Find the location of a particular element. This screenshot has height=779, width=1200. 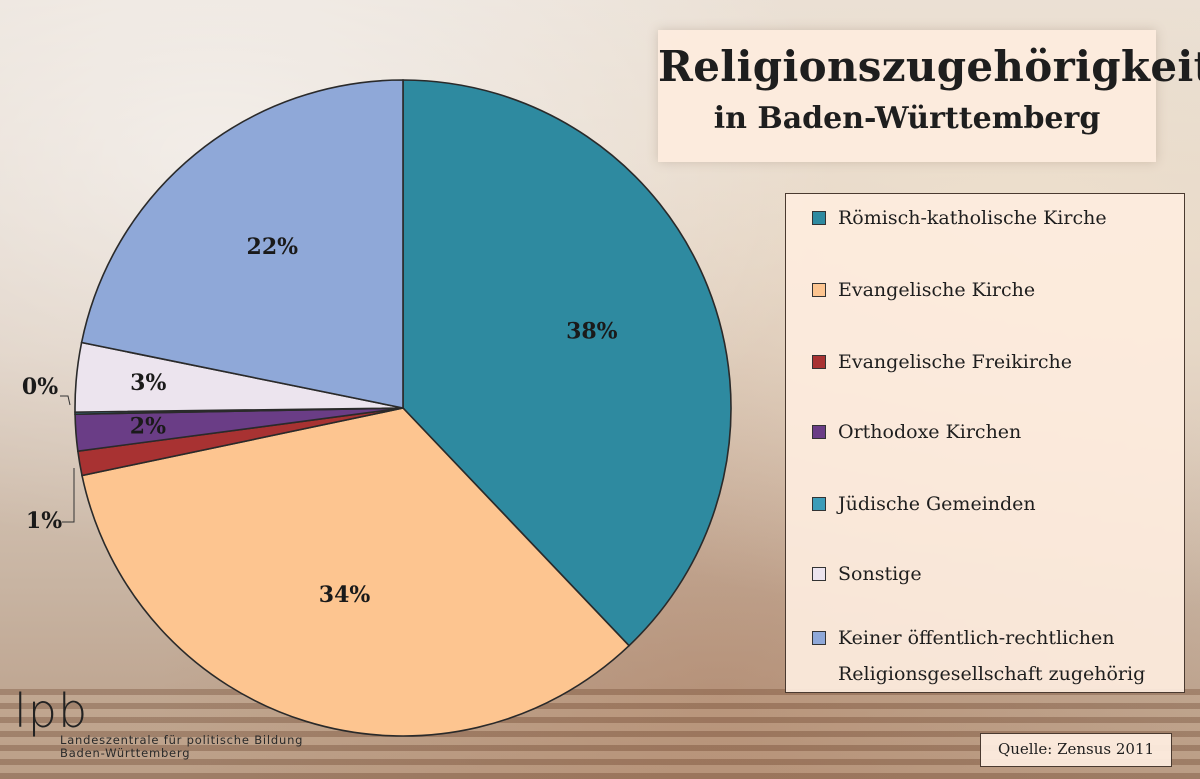

legend-item-0: Römisch-katholische Kirche is located at coordinates (992, 218).